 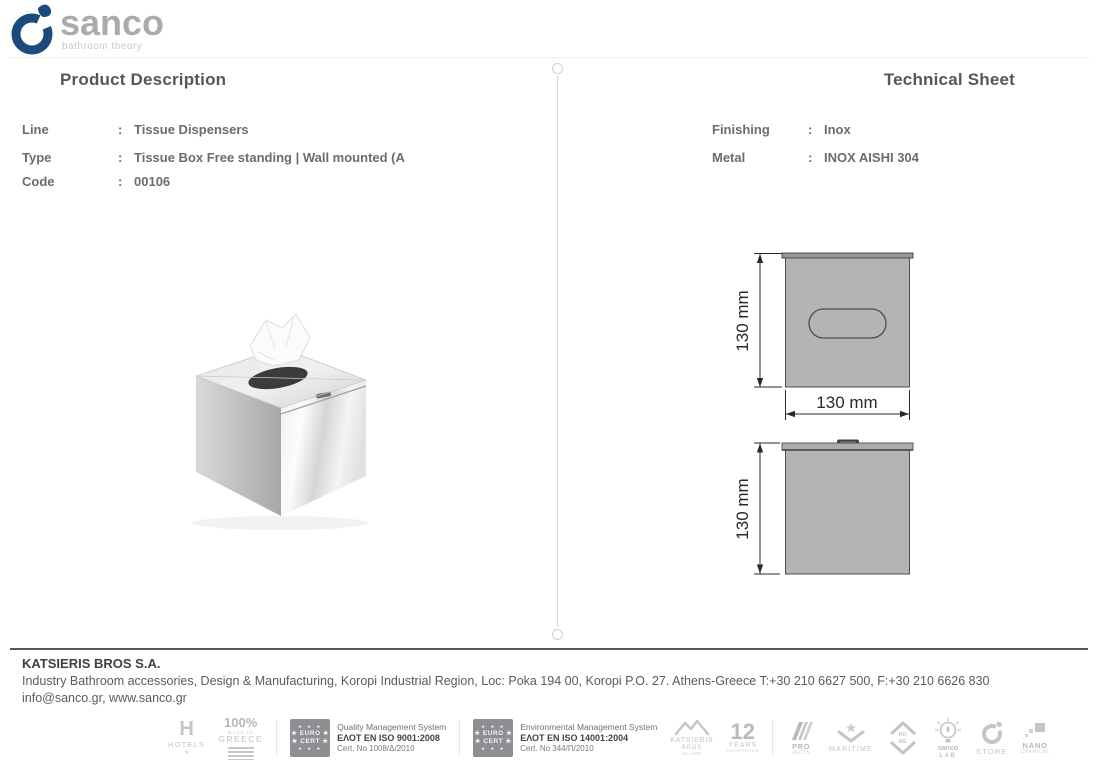 What do you see at coordinates (903, 741) in the screenshot?
I see `home-line2: ME` at bounding box center [903, 741].